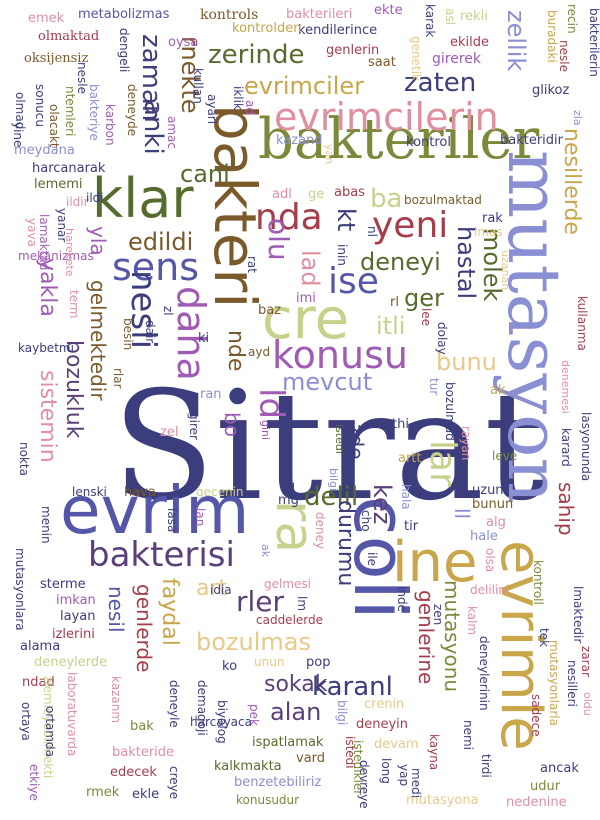 The width and height of the screenshot is (600, 820). I want to click on cloud-word: meydana, so click(44, 150).